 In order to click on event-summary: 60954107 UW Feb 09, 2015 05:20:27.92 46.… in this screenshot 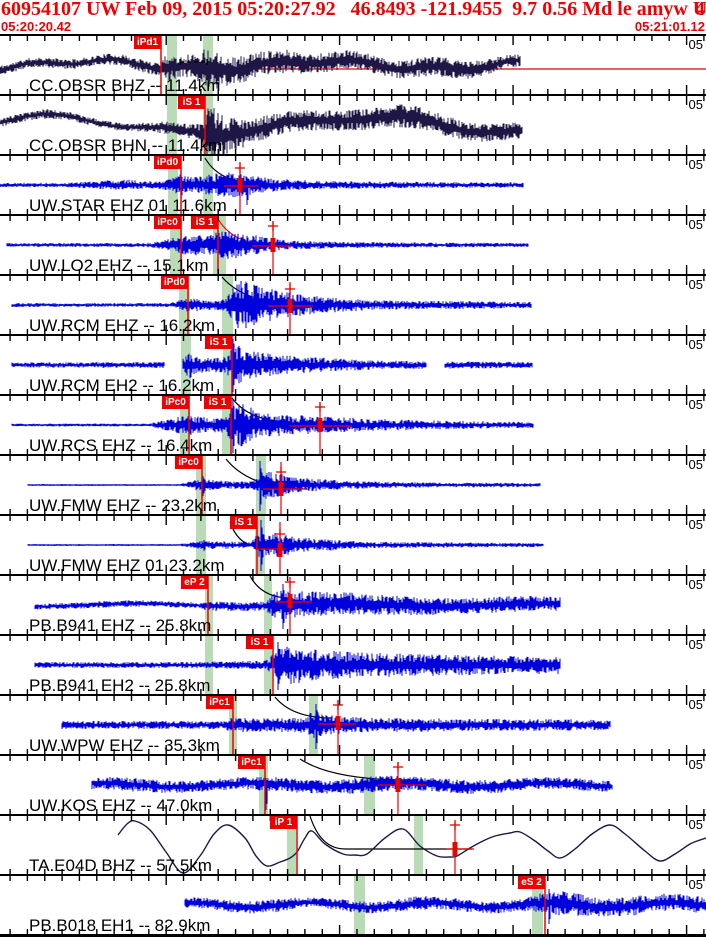, I will do `click(353, 10)`.